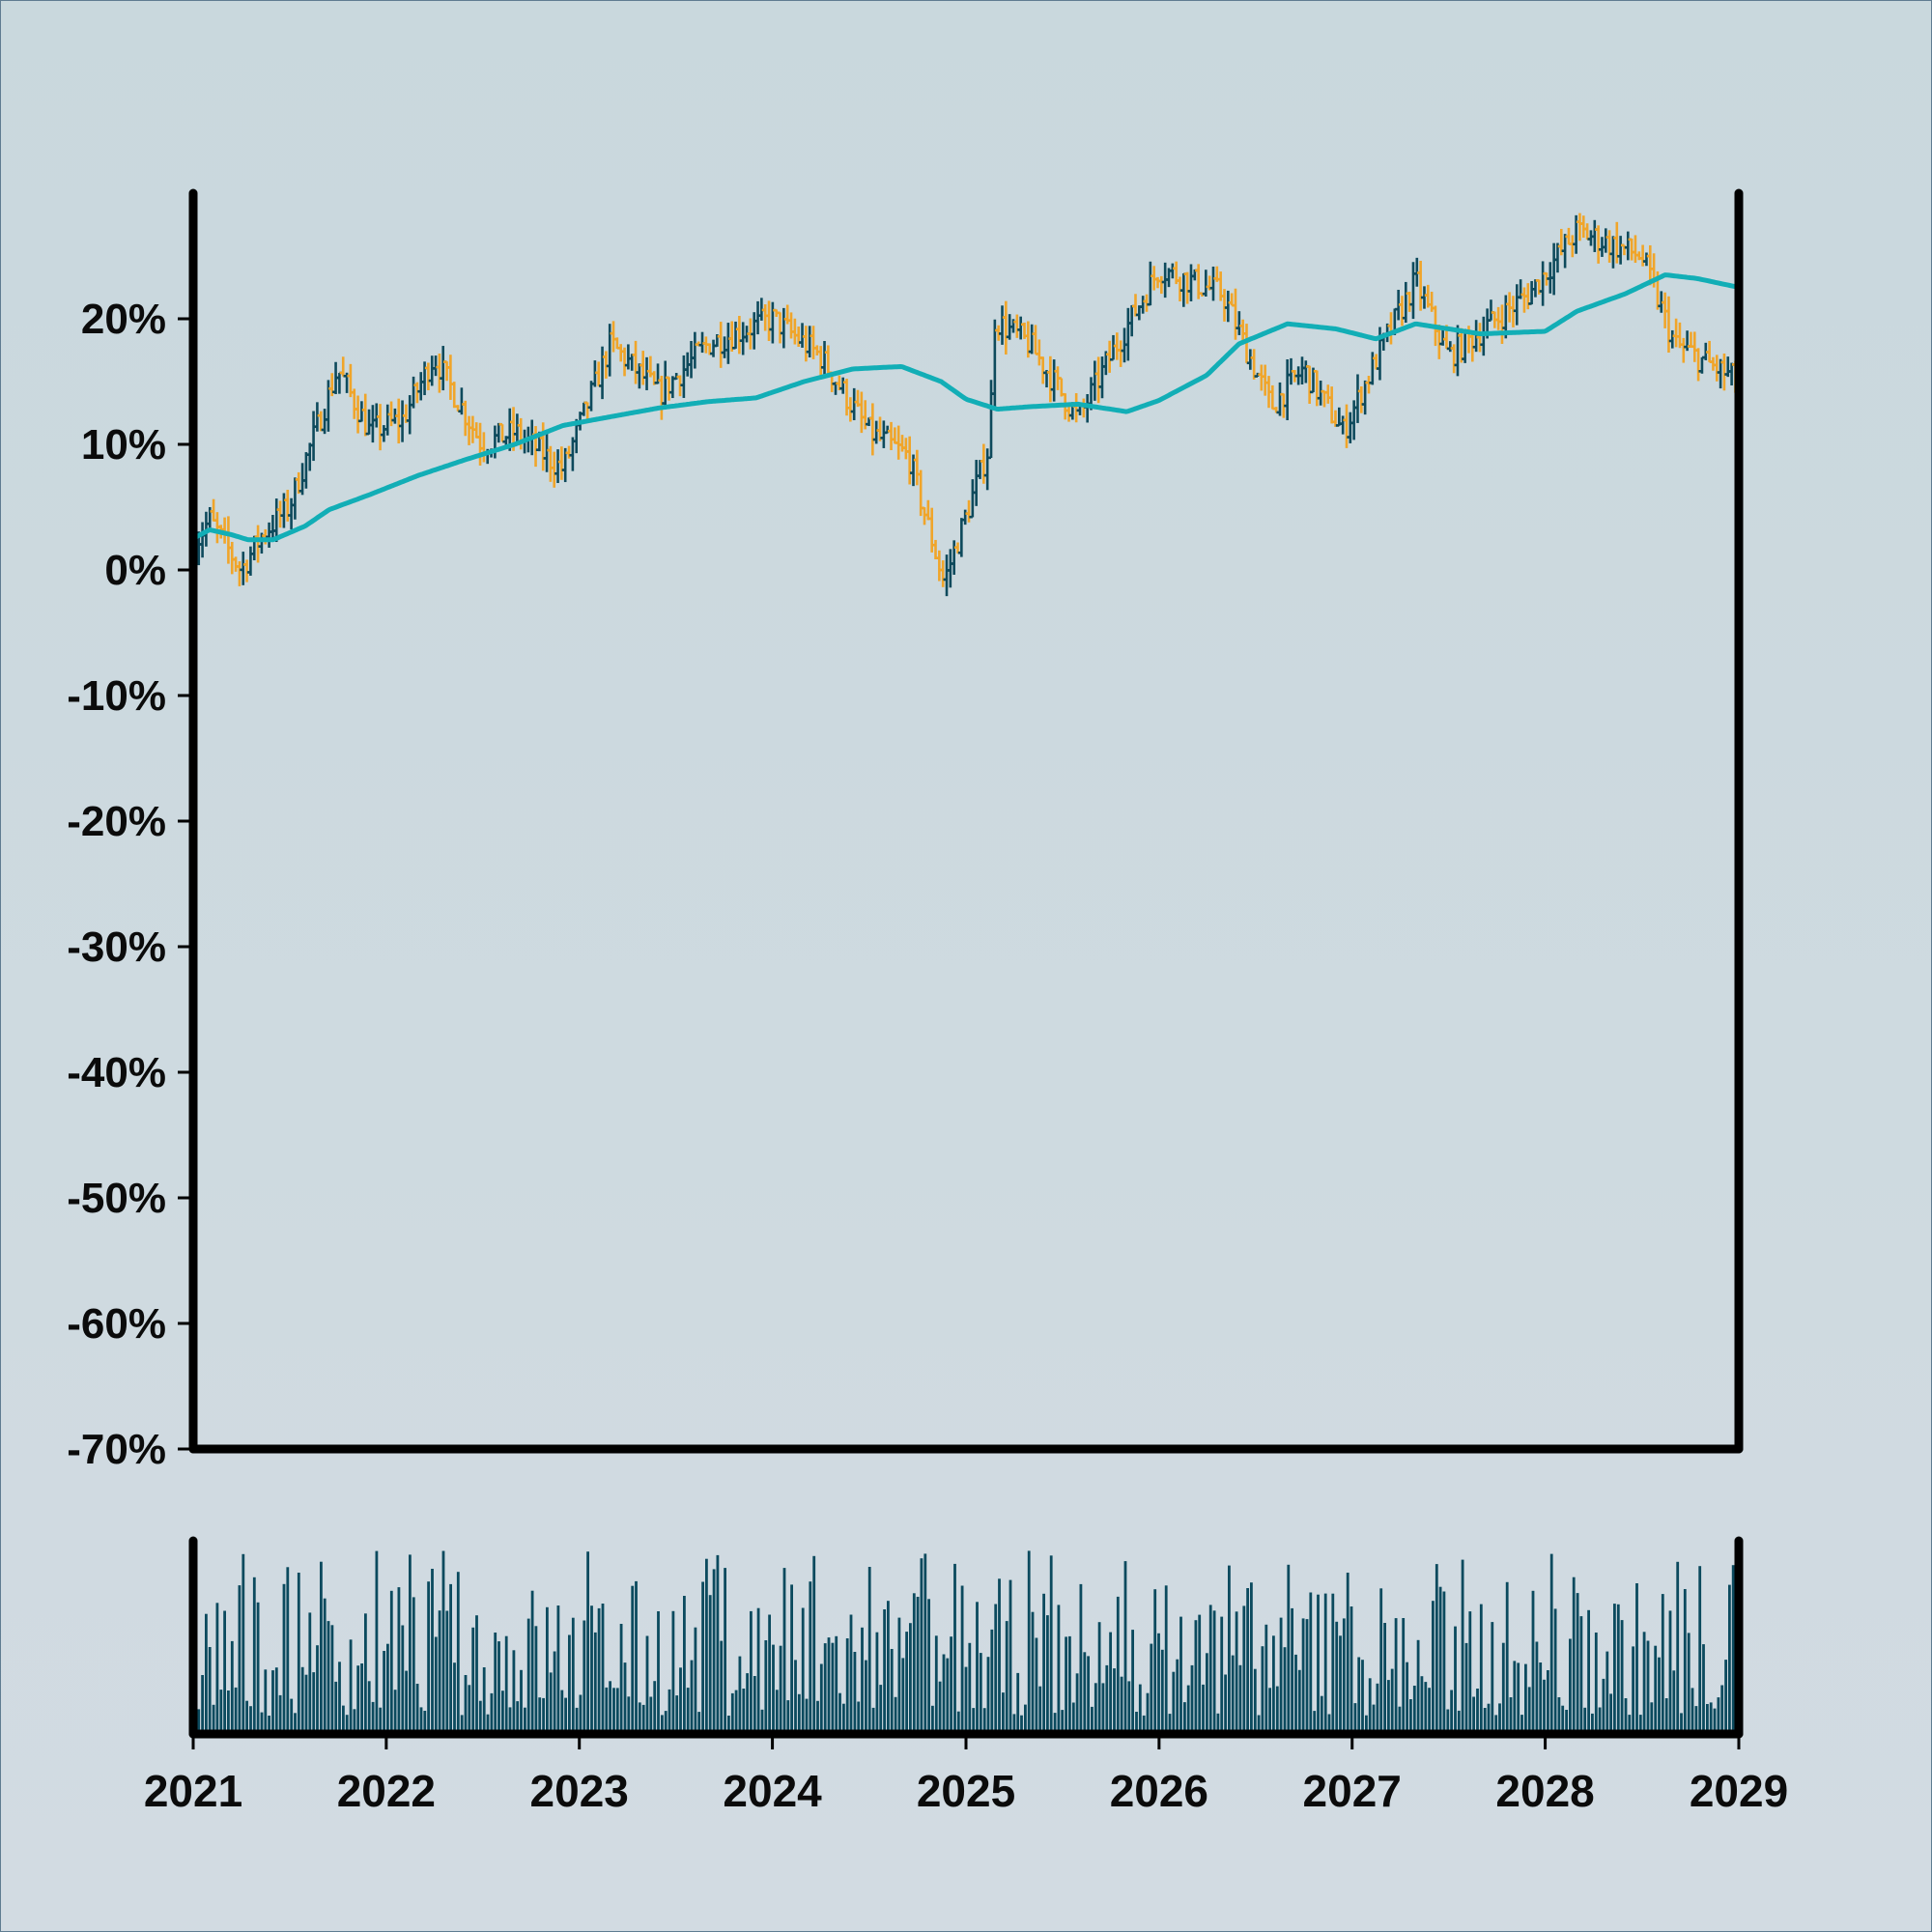 This screenshot has width=1932, height=1932. I want to click on x-tick-label: 2022, so click(386, 1791).